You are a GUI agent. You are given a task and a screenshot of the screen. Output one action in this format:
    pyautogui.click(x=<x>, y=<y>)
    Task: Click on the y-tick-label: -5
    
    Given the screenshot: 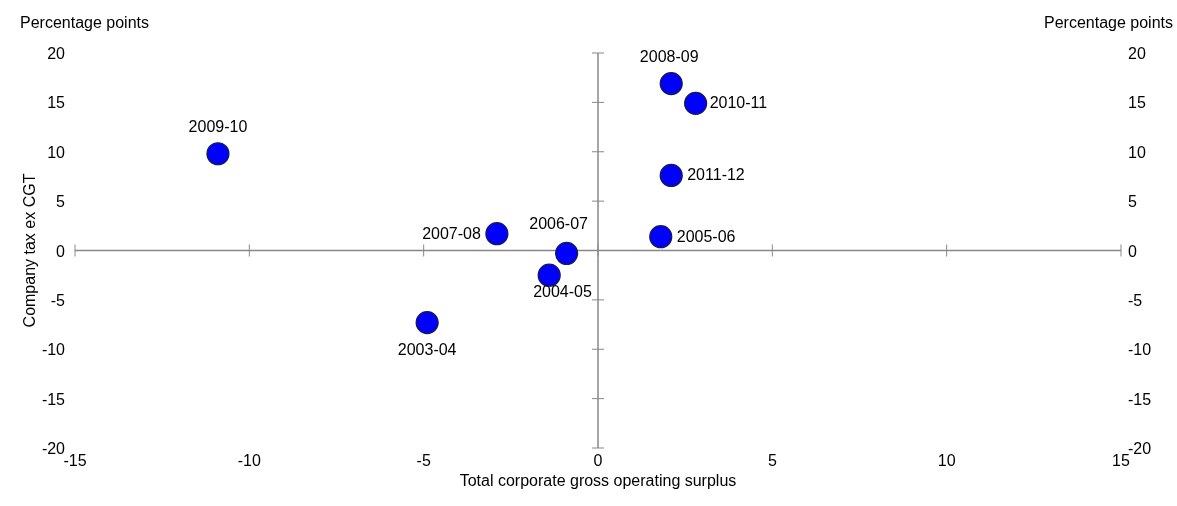 What is the action you would take?
    pyautogui.click(x=58, y=300)
    